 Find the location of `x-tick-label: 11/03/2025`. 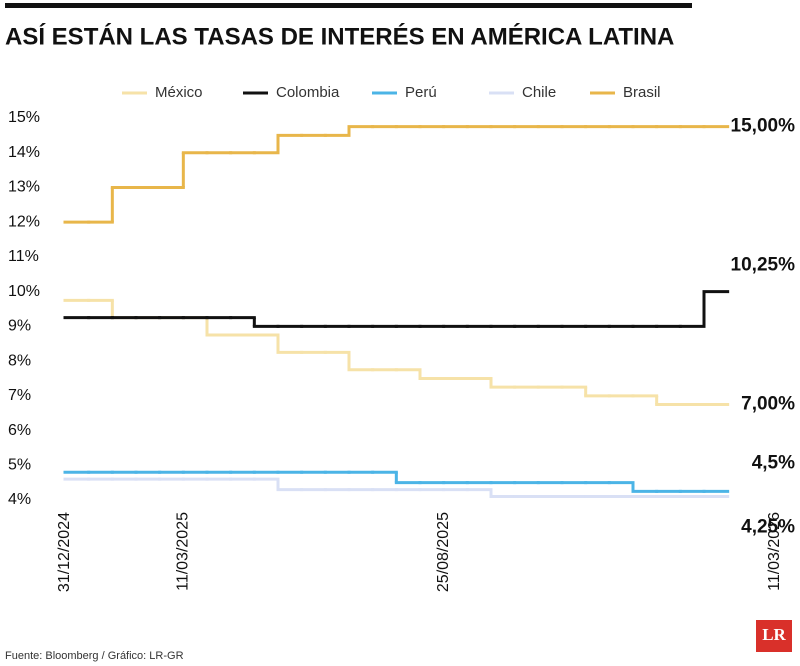

x-tick-label: 11/03/2025 is located at coordinates (183, 551).